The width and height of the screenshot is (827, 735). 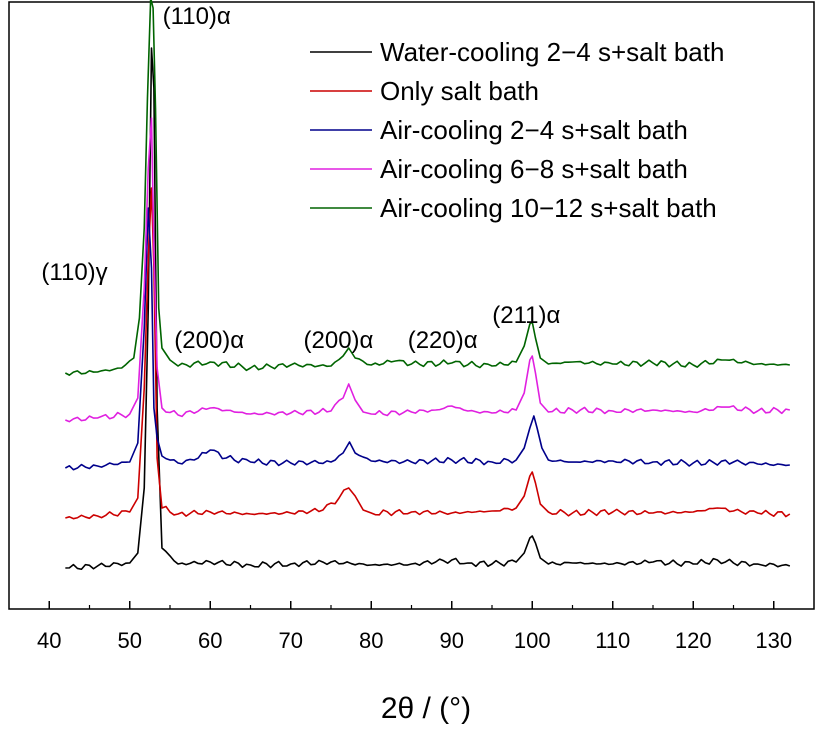 I want to click on x-tick-label: 90, so click(x=452, y=640).